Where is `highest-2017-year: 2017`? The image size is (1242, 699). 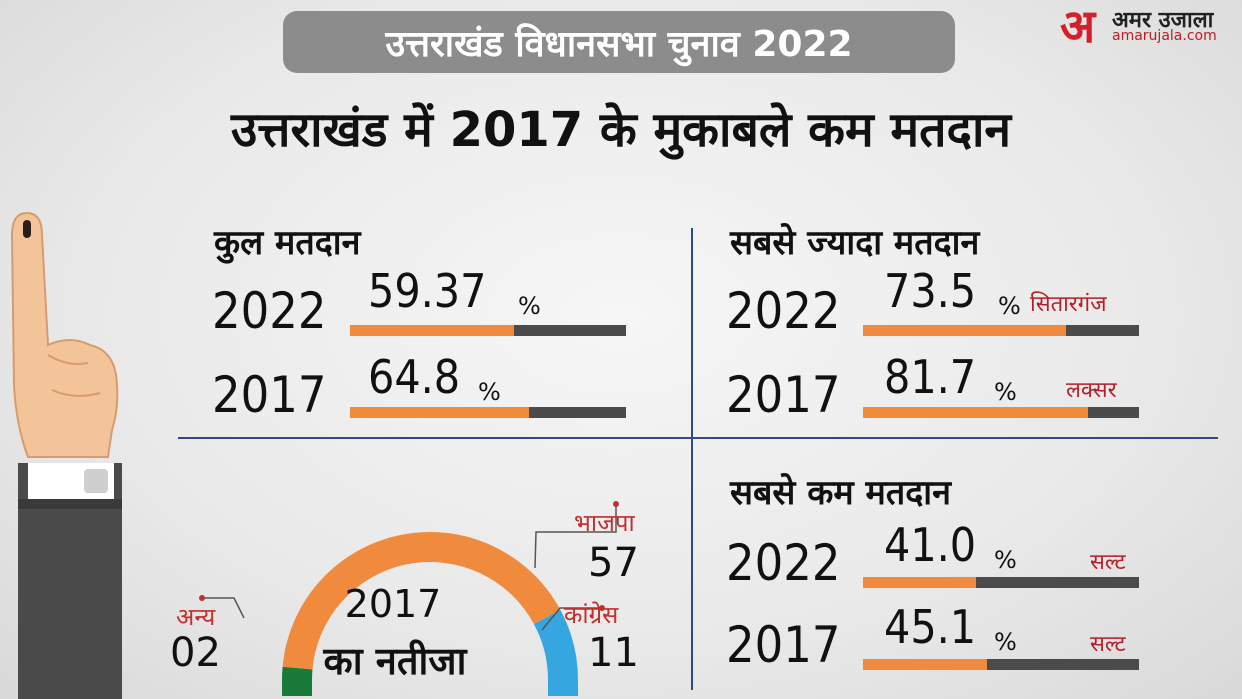 highest-2017-year: 2017 is located at coordinates (783, 395).